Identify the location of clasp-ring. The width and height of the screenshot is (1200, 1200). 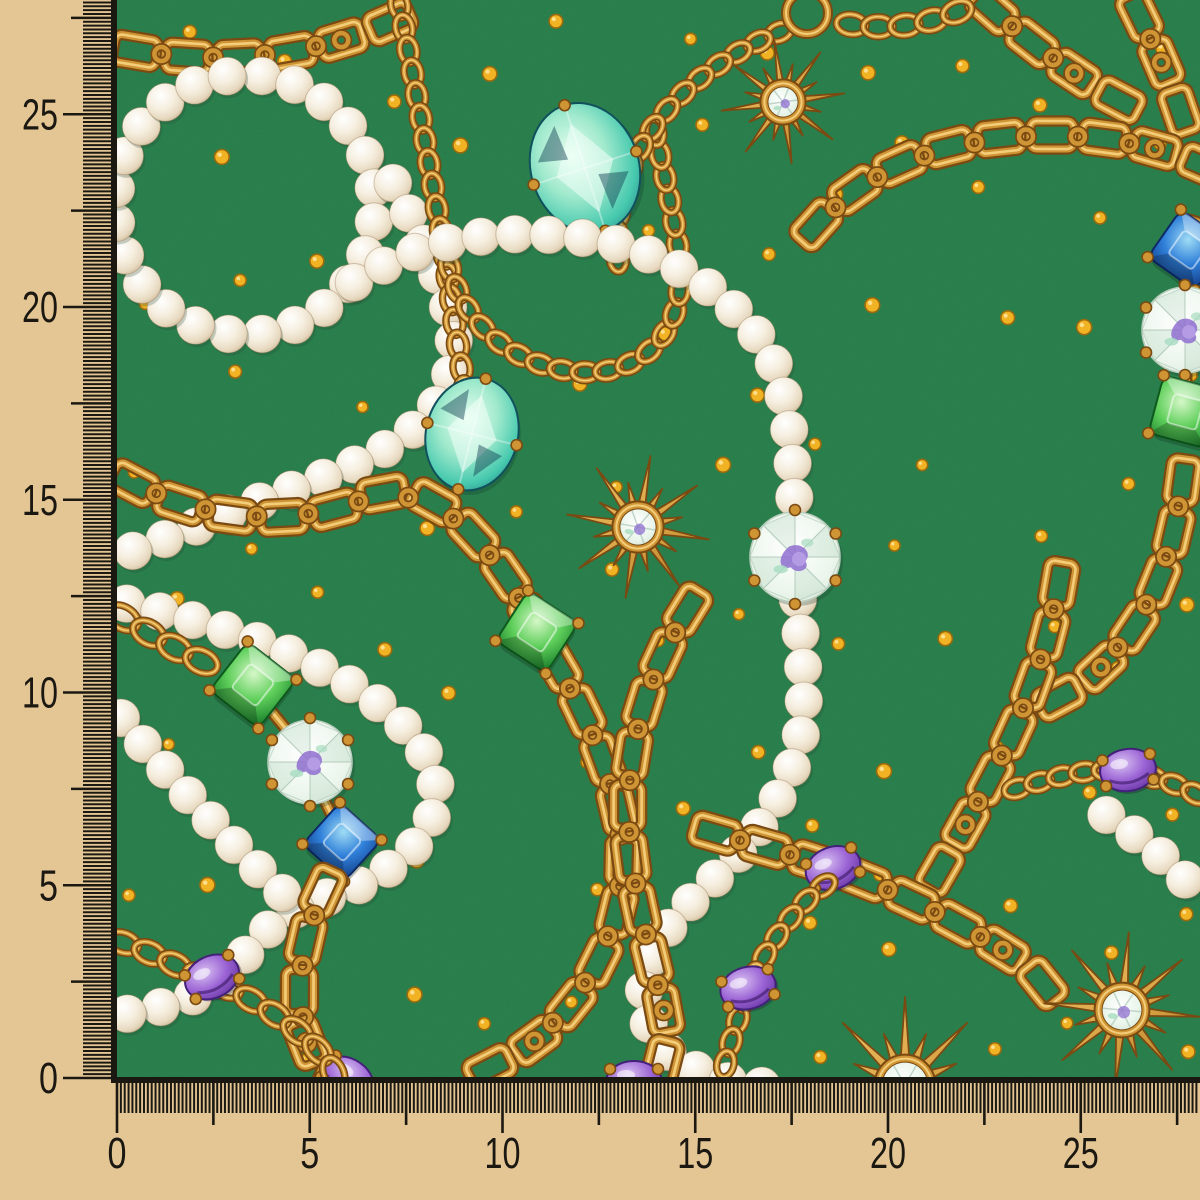
(807, 19).